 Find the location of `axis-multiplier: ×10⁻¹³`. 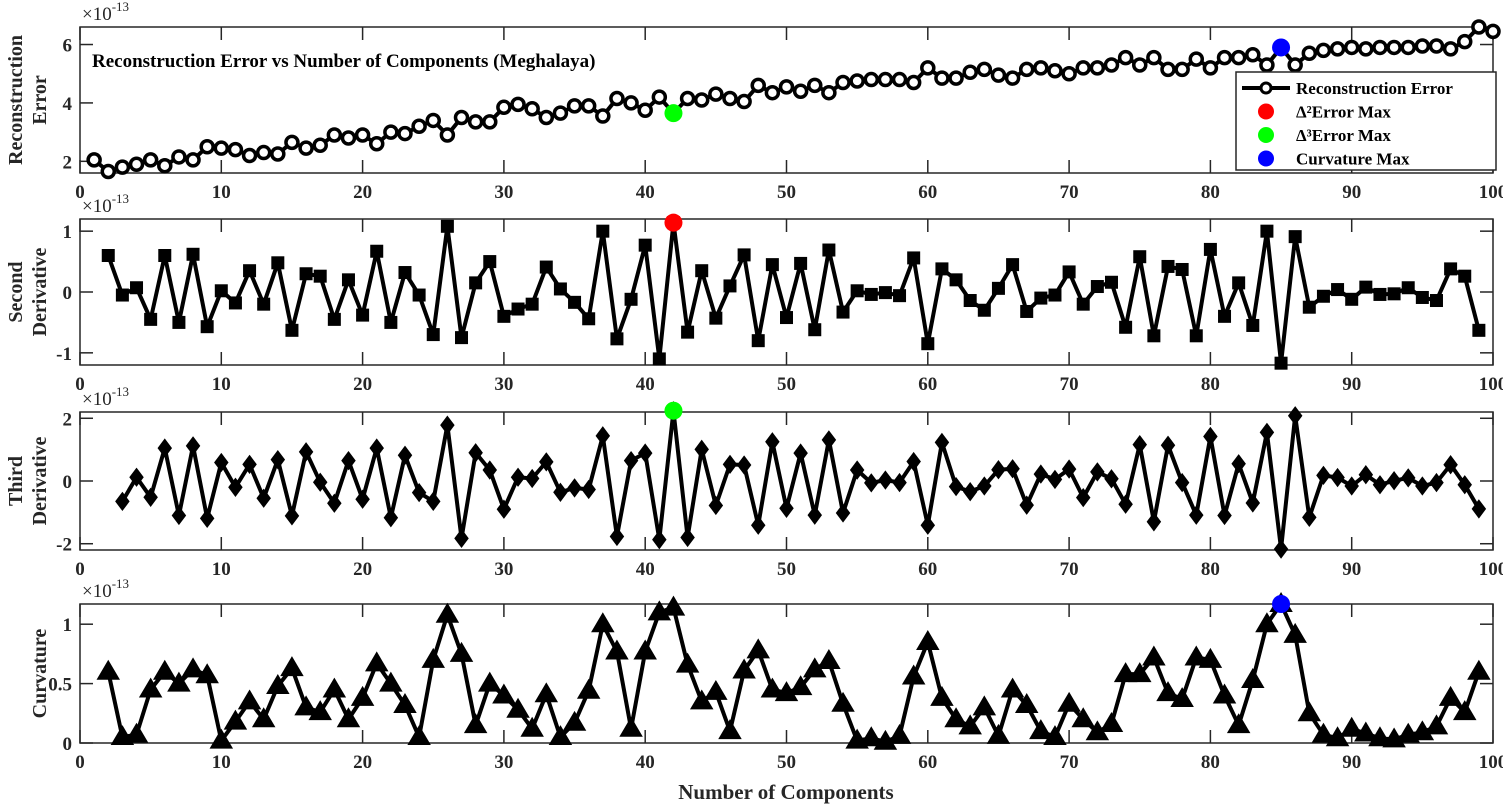

axis-multiplier: ×10⁻¹³ is located at coordinates (105, 397).